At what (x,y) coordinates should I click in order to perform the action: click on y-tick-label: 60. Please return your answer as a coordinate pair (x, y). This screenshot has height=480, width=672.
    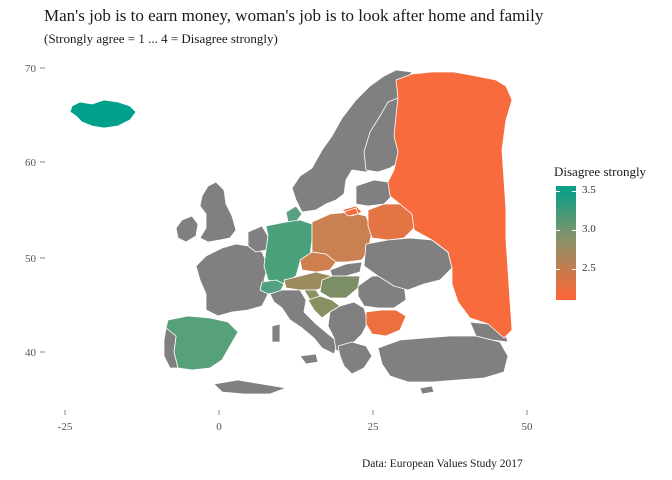
    Looking at the image, I should click on (31, 163).